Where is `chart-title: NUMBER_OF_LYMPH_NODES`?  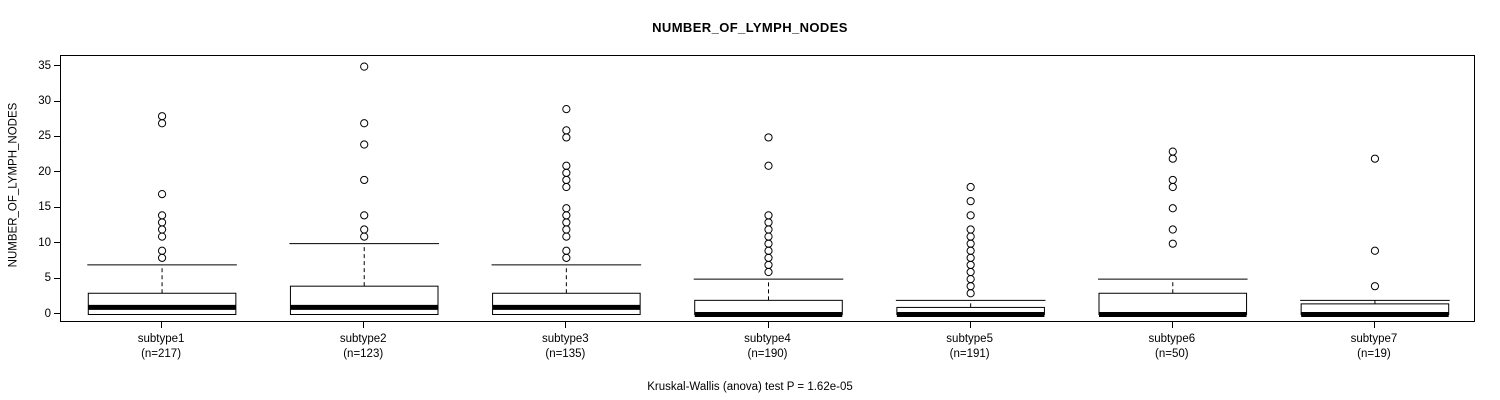 chart-title: NUMBER_OF_LYMPH_NODES is located at coordinates (750, 27).